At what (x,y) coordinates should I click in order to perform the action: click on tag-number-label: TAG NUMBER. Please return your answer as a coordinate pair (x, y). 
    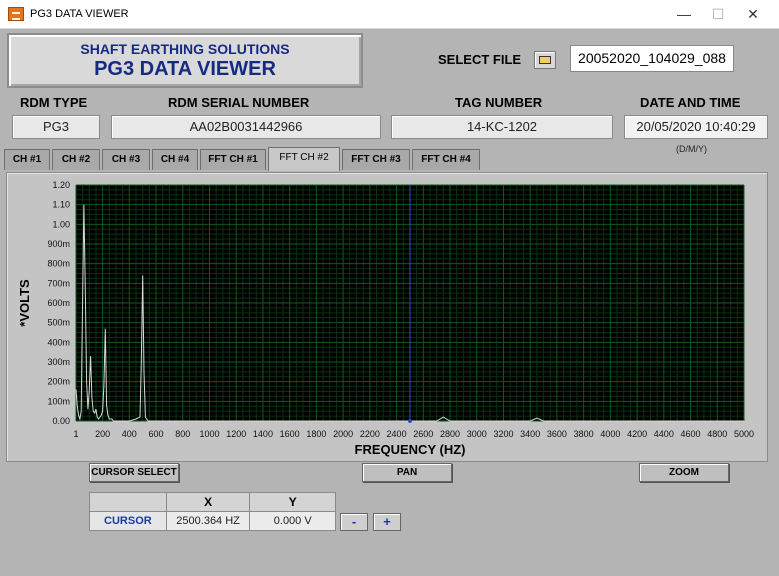
    Looking at the image, I should click on (499, 102).